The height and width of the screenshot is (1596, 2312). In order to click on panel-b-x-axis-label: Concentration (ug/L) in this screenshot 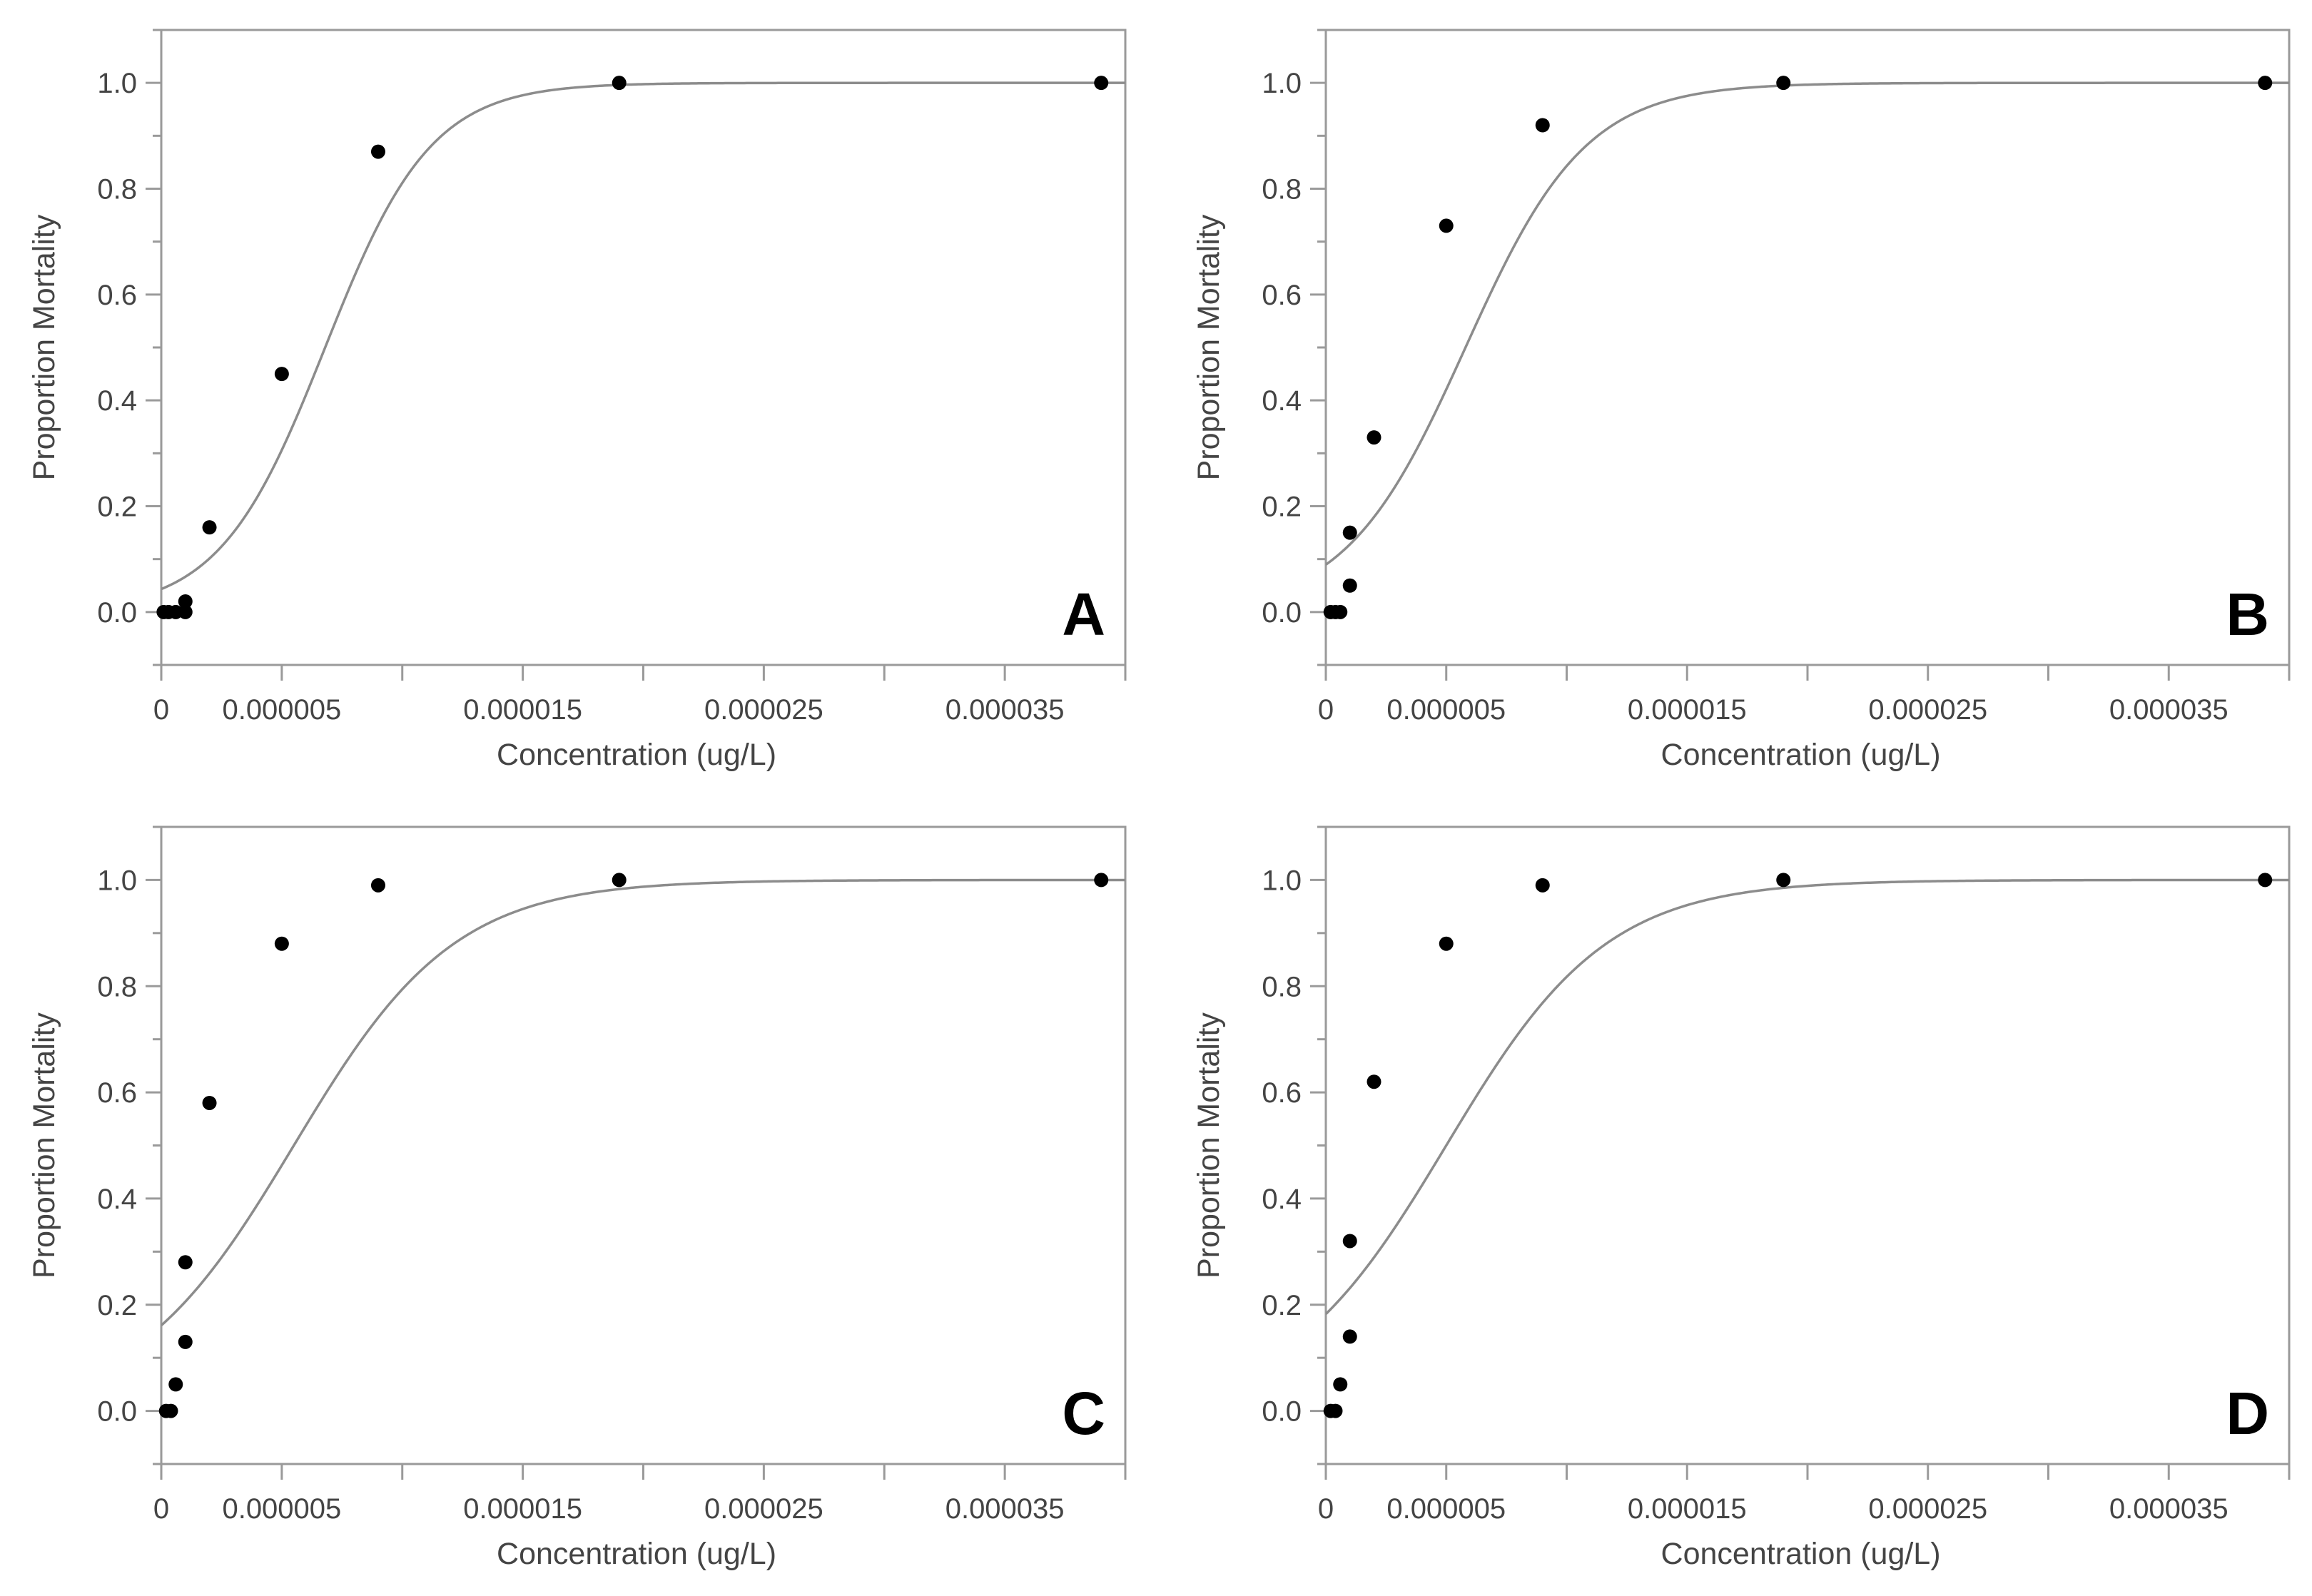, I will do `click(1801, 755)`.